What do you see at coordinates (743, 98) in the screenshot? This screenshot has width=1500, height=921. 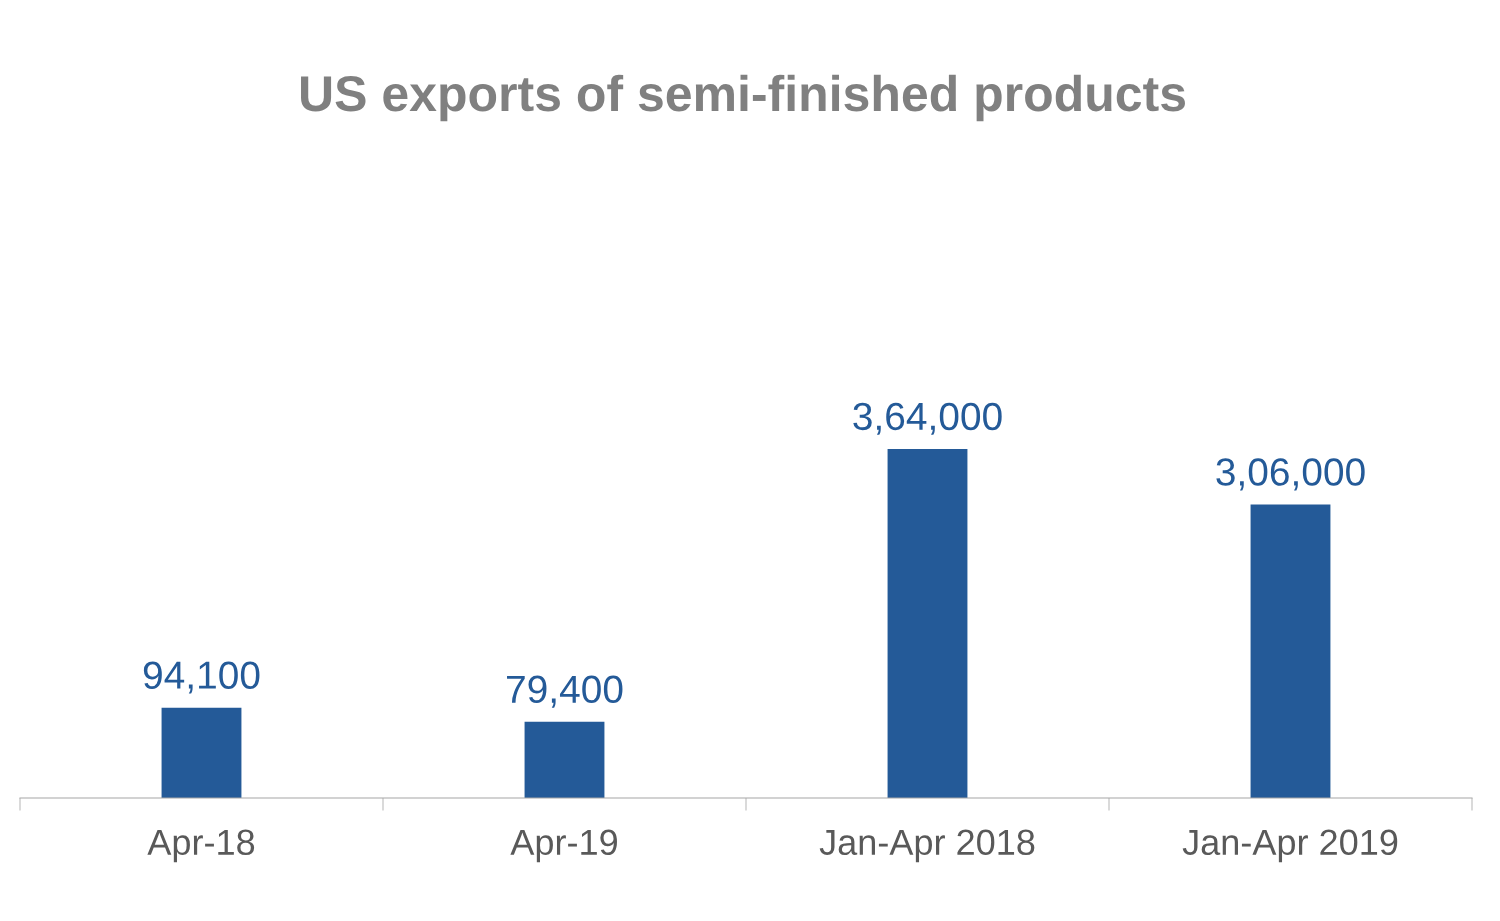 I see `chart-title: US exports of semi-finished products` at bounding box center [743, 98].